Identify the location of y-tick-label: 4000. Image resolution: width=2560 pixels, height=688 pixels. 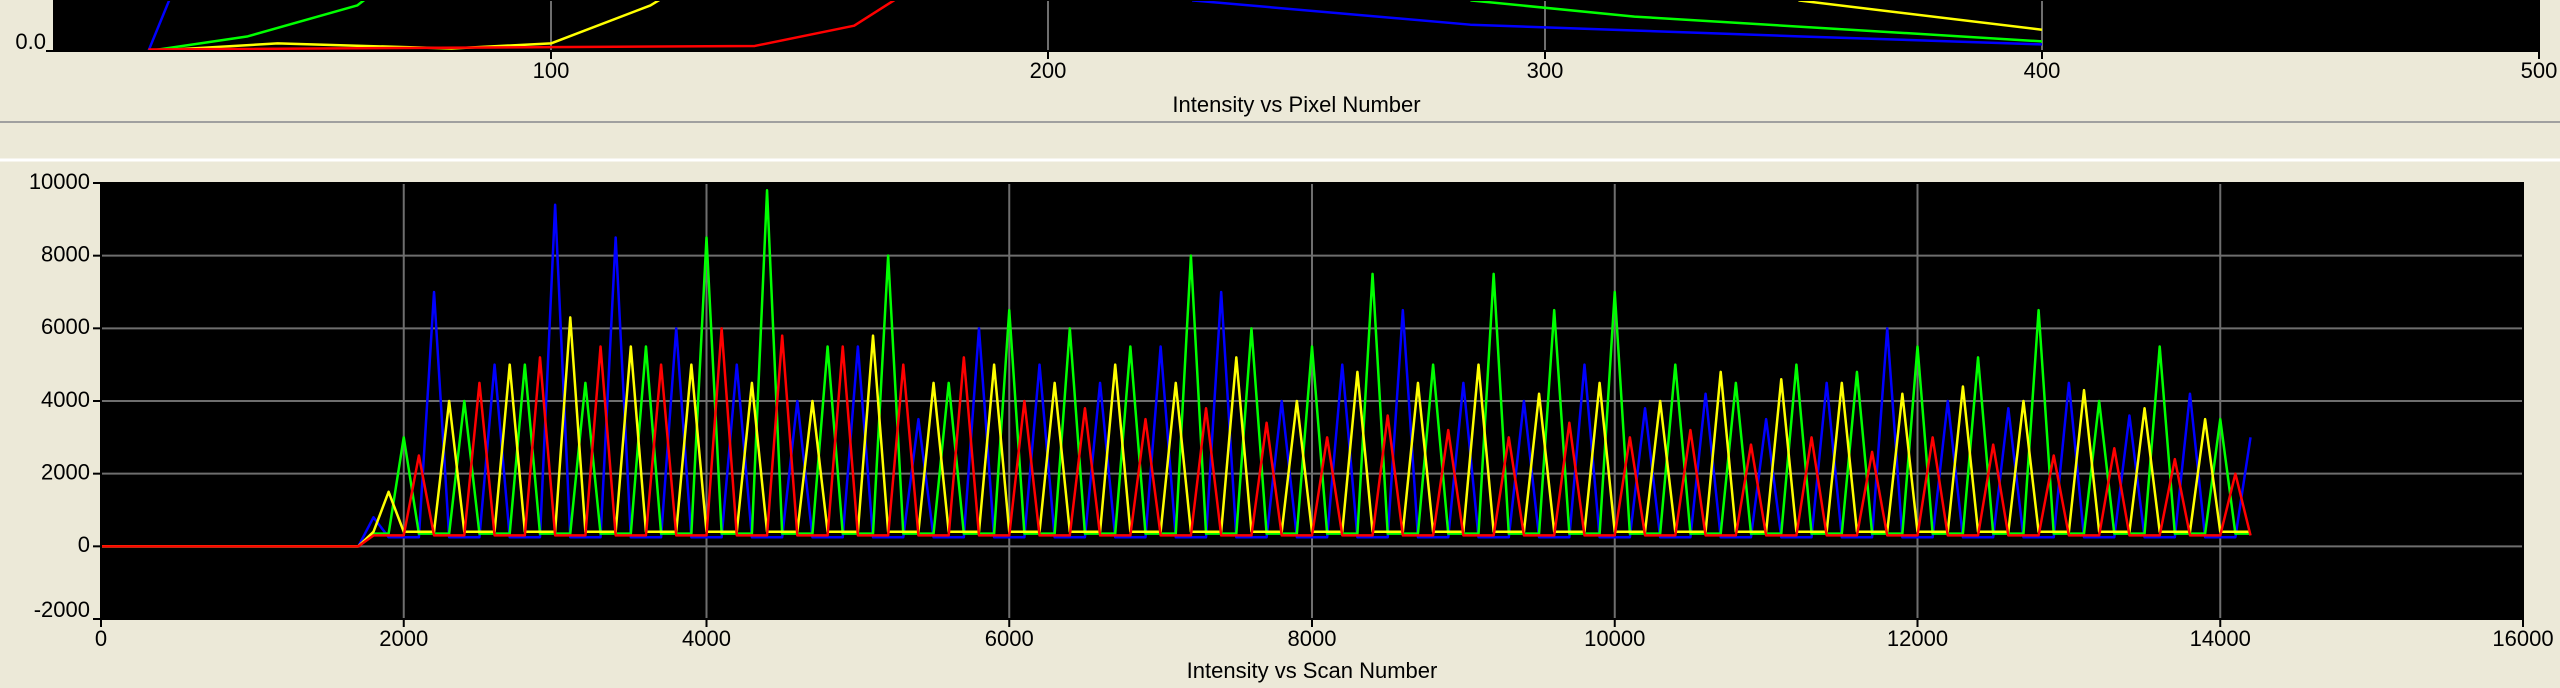
(65, 399).